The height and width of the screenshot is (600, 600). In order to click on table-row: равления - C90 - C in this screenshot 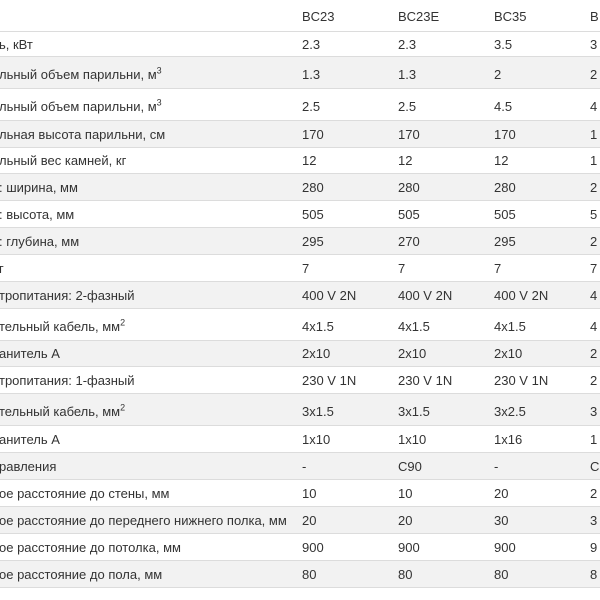, I will do `click(300, 466)`.